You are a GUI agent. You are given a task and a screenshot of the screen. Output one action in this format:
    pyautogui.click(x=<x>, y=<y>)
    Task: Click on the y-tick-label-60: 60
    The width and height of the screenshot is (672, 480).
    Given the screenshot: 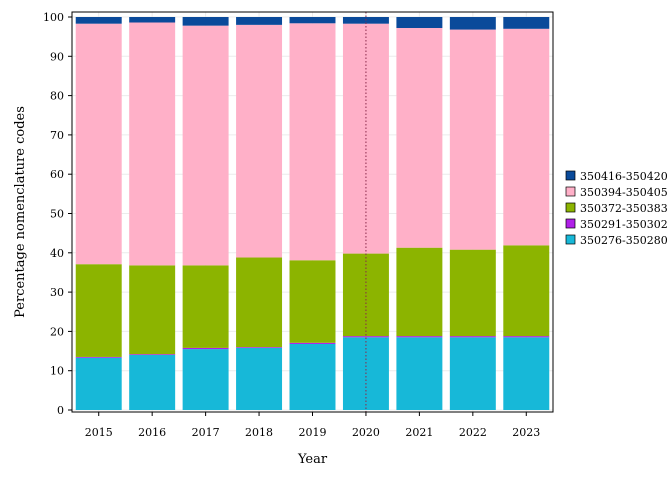 What is the action you would take?
    pyautogui.click(x=57, y=174)
    